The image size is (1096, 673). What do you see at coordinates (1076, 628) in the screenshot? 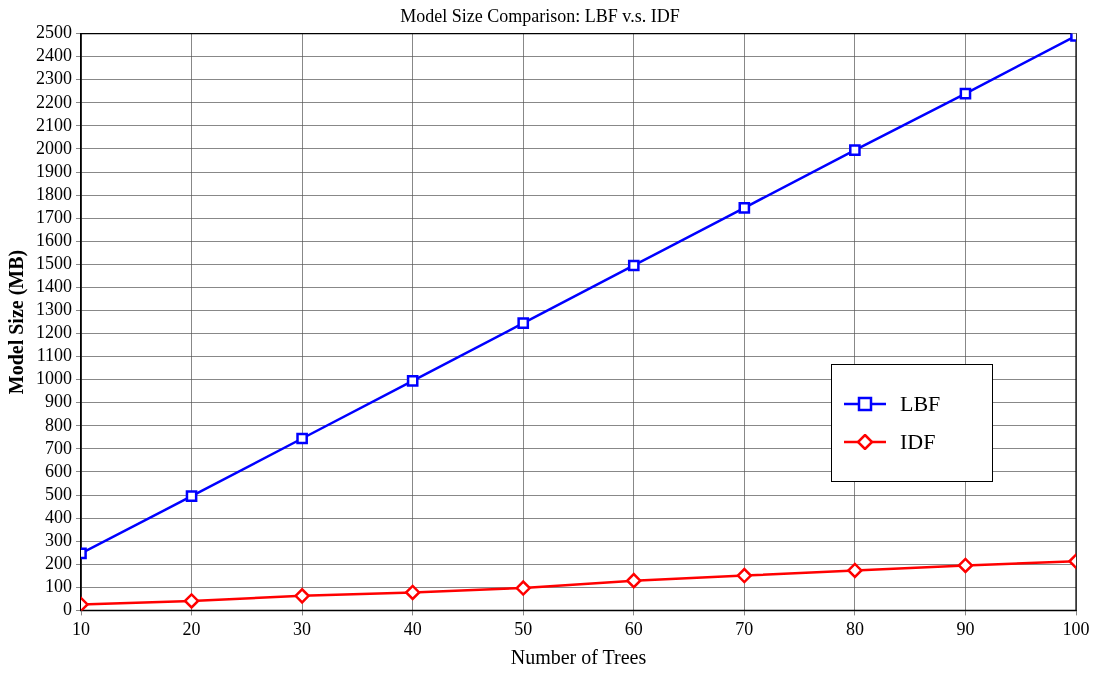
I see `x-tick-label: 100` at bounding box center [1076, 628].